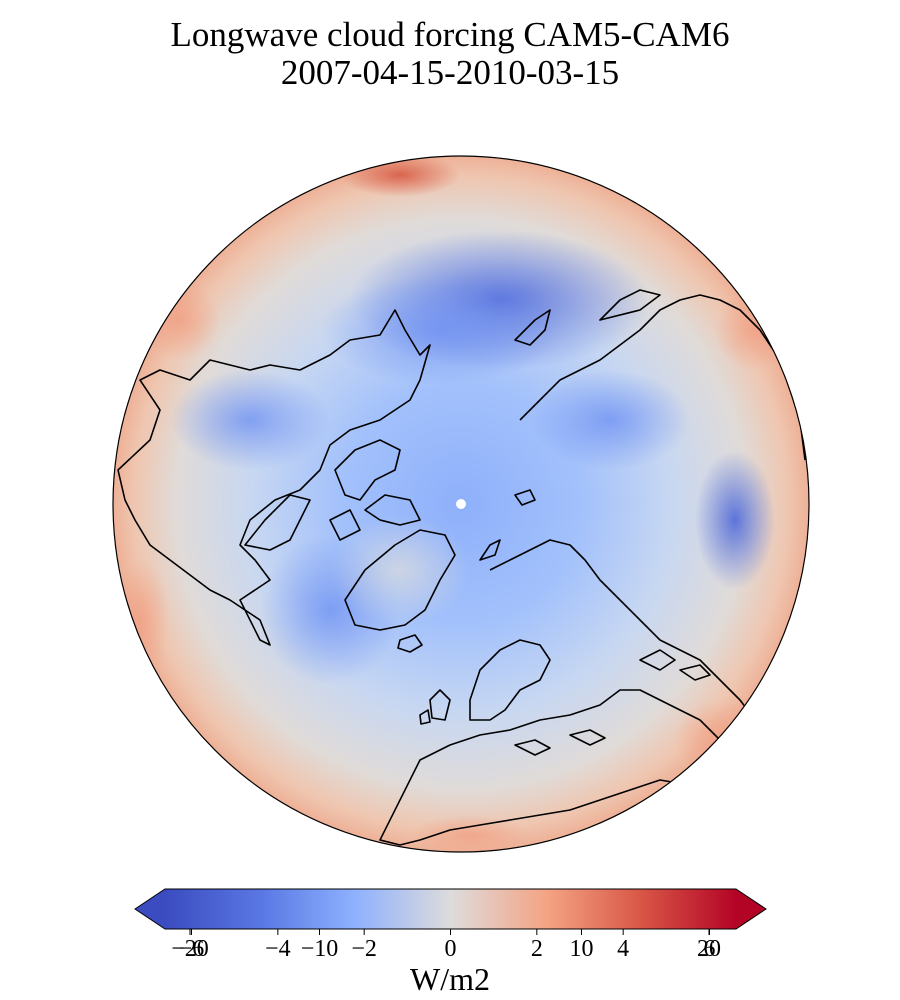  I want to click on colorbar-outline, so click(450, 909).